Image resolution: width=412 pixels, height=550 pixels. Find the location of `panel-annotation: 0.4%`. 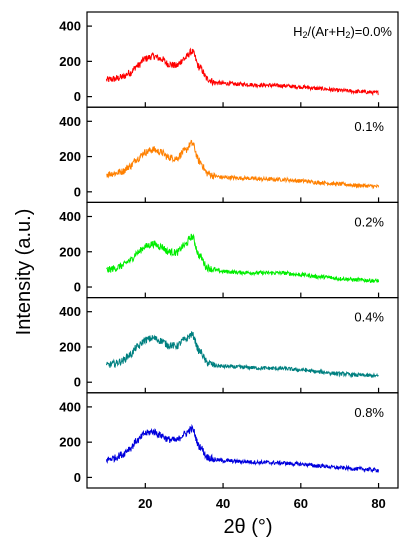

panel-annotation: 0.4% is located at coordinates (369, 317).